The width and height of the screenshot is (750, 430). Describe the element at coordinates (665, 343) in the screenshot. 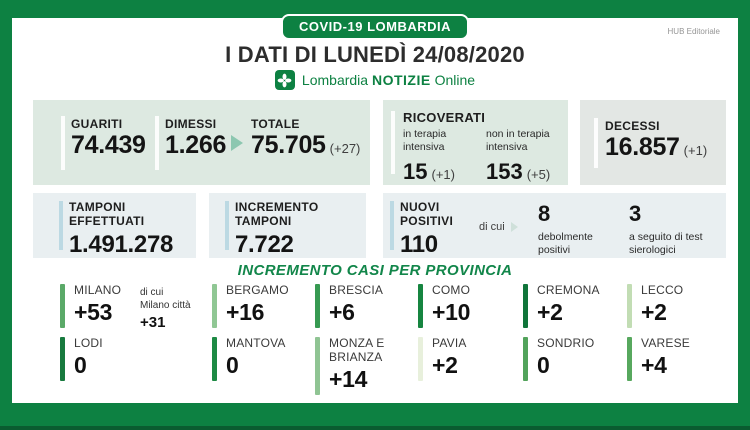

I see `province-name: VARESE` at that location.